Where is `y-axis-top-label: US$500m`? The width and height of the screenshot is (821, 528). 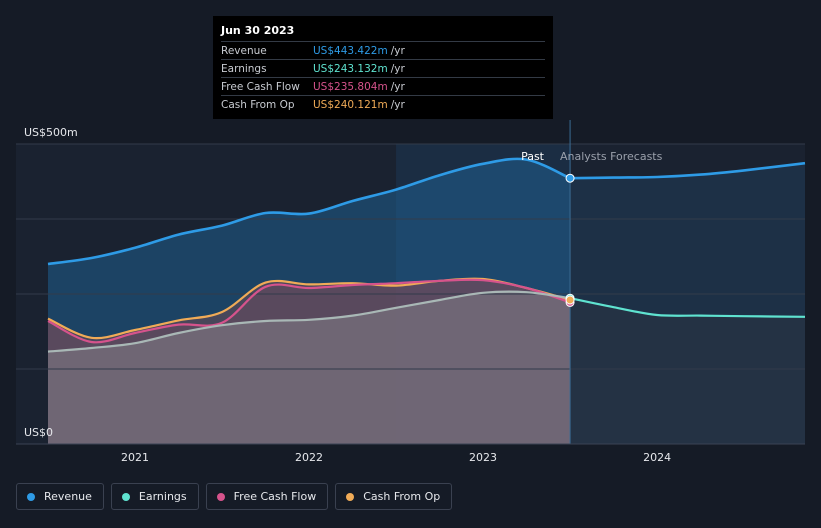 y-axis-top-label: US$500m is located at coordinates (51, 132).